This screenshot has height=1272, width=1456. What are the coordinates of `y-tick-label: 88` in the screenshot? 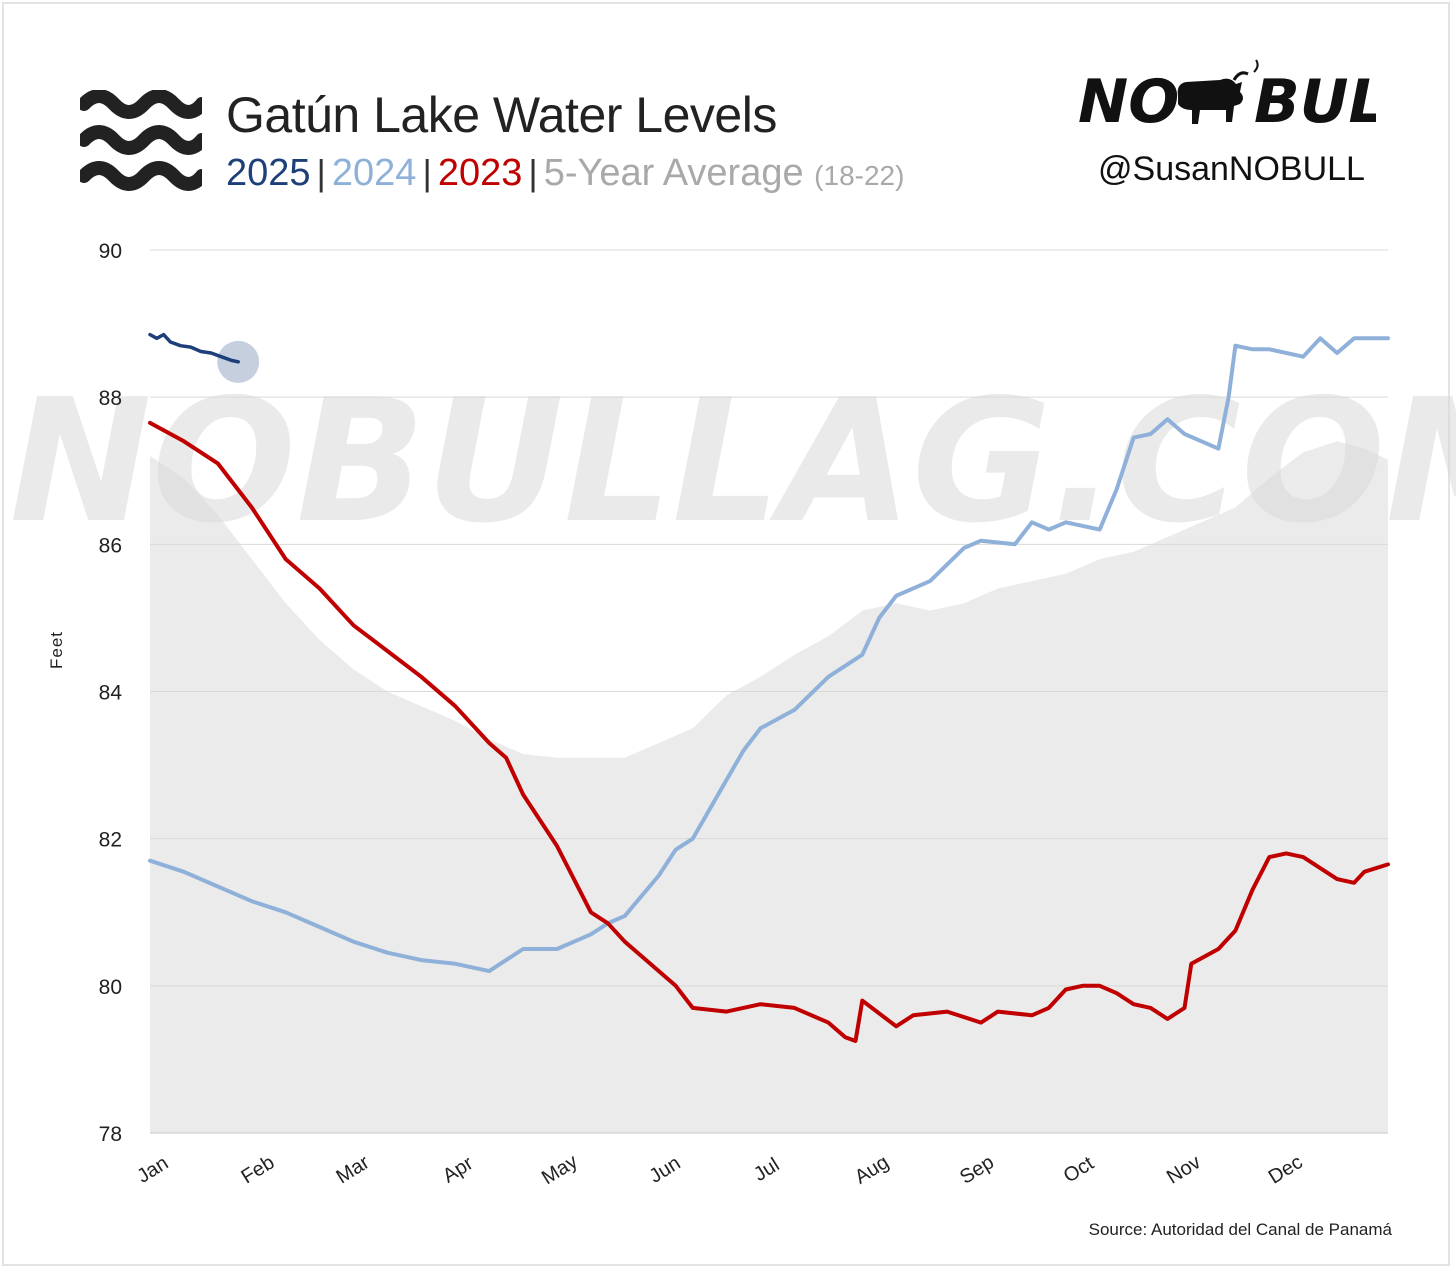 It's located at (110, 398).